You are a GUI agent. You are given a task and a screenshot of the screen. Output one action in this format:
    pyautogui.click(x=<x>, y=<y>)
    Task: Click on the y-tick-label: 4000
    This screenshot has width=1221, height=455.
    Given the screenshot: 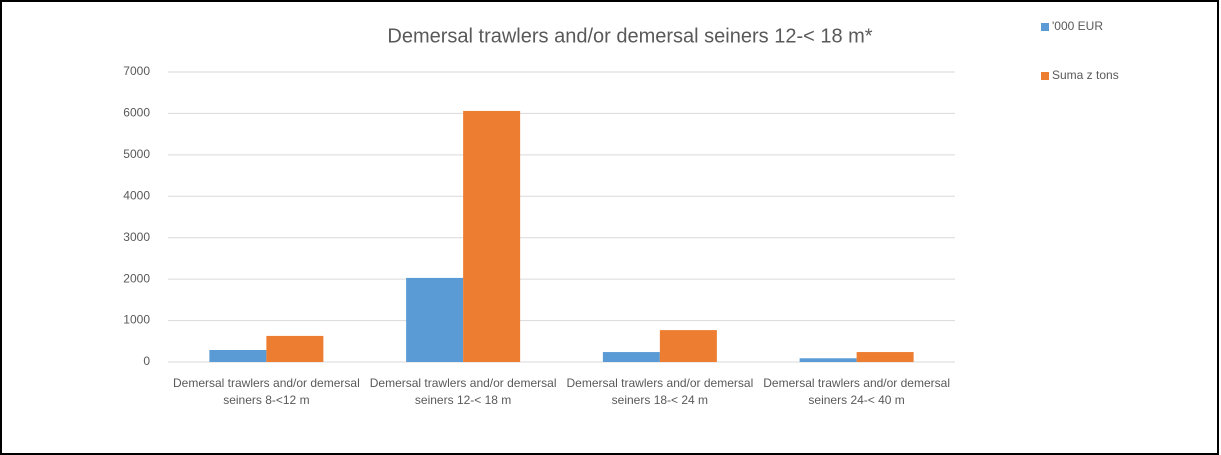 What is the action you would take?
    pyautogui.click(x=136, y=195)
    